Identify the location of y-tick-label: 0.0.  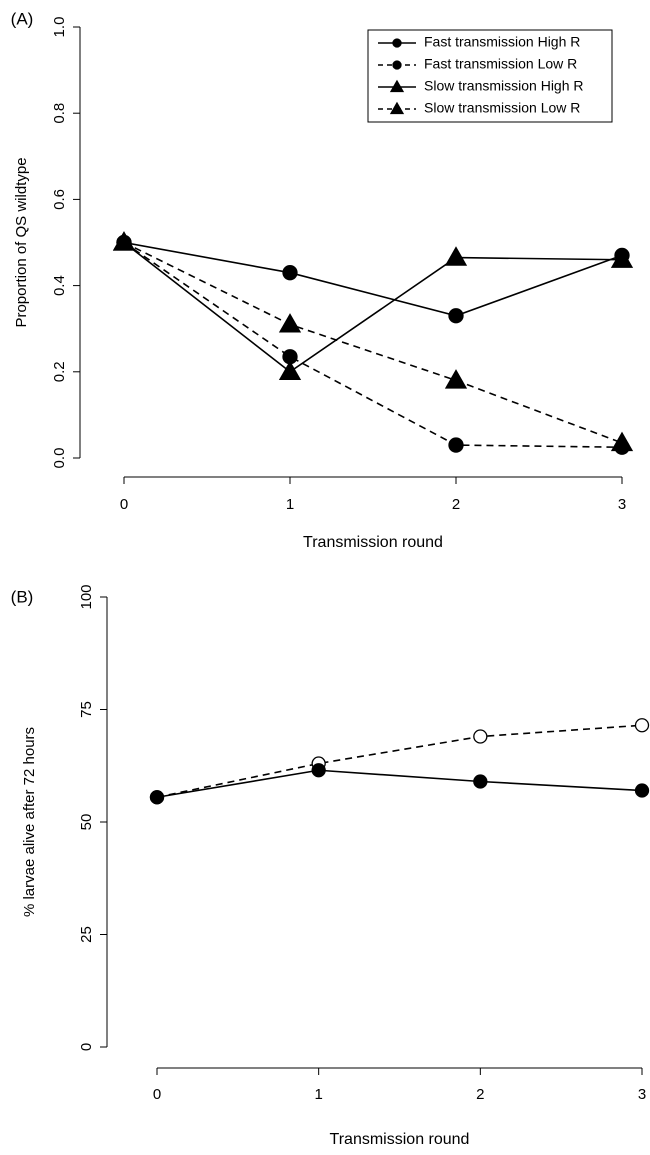
(59, 458).